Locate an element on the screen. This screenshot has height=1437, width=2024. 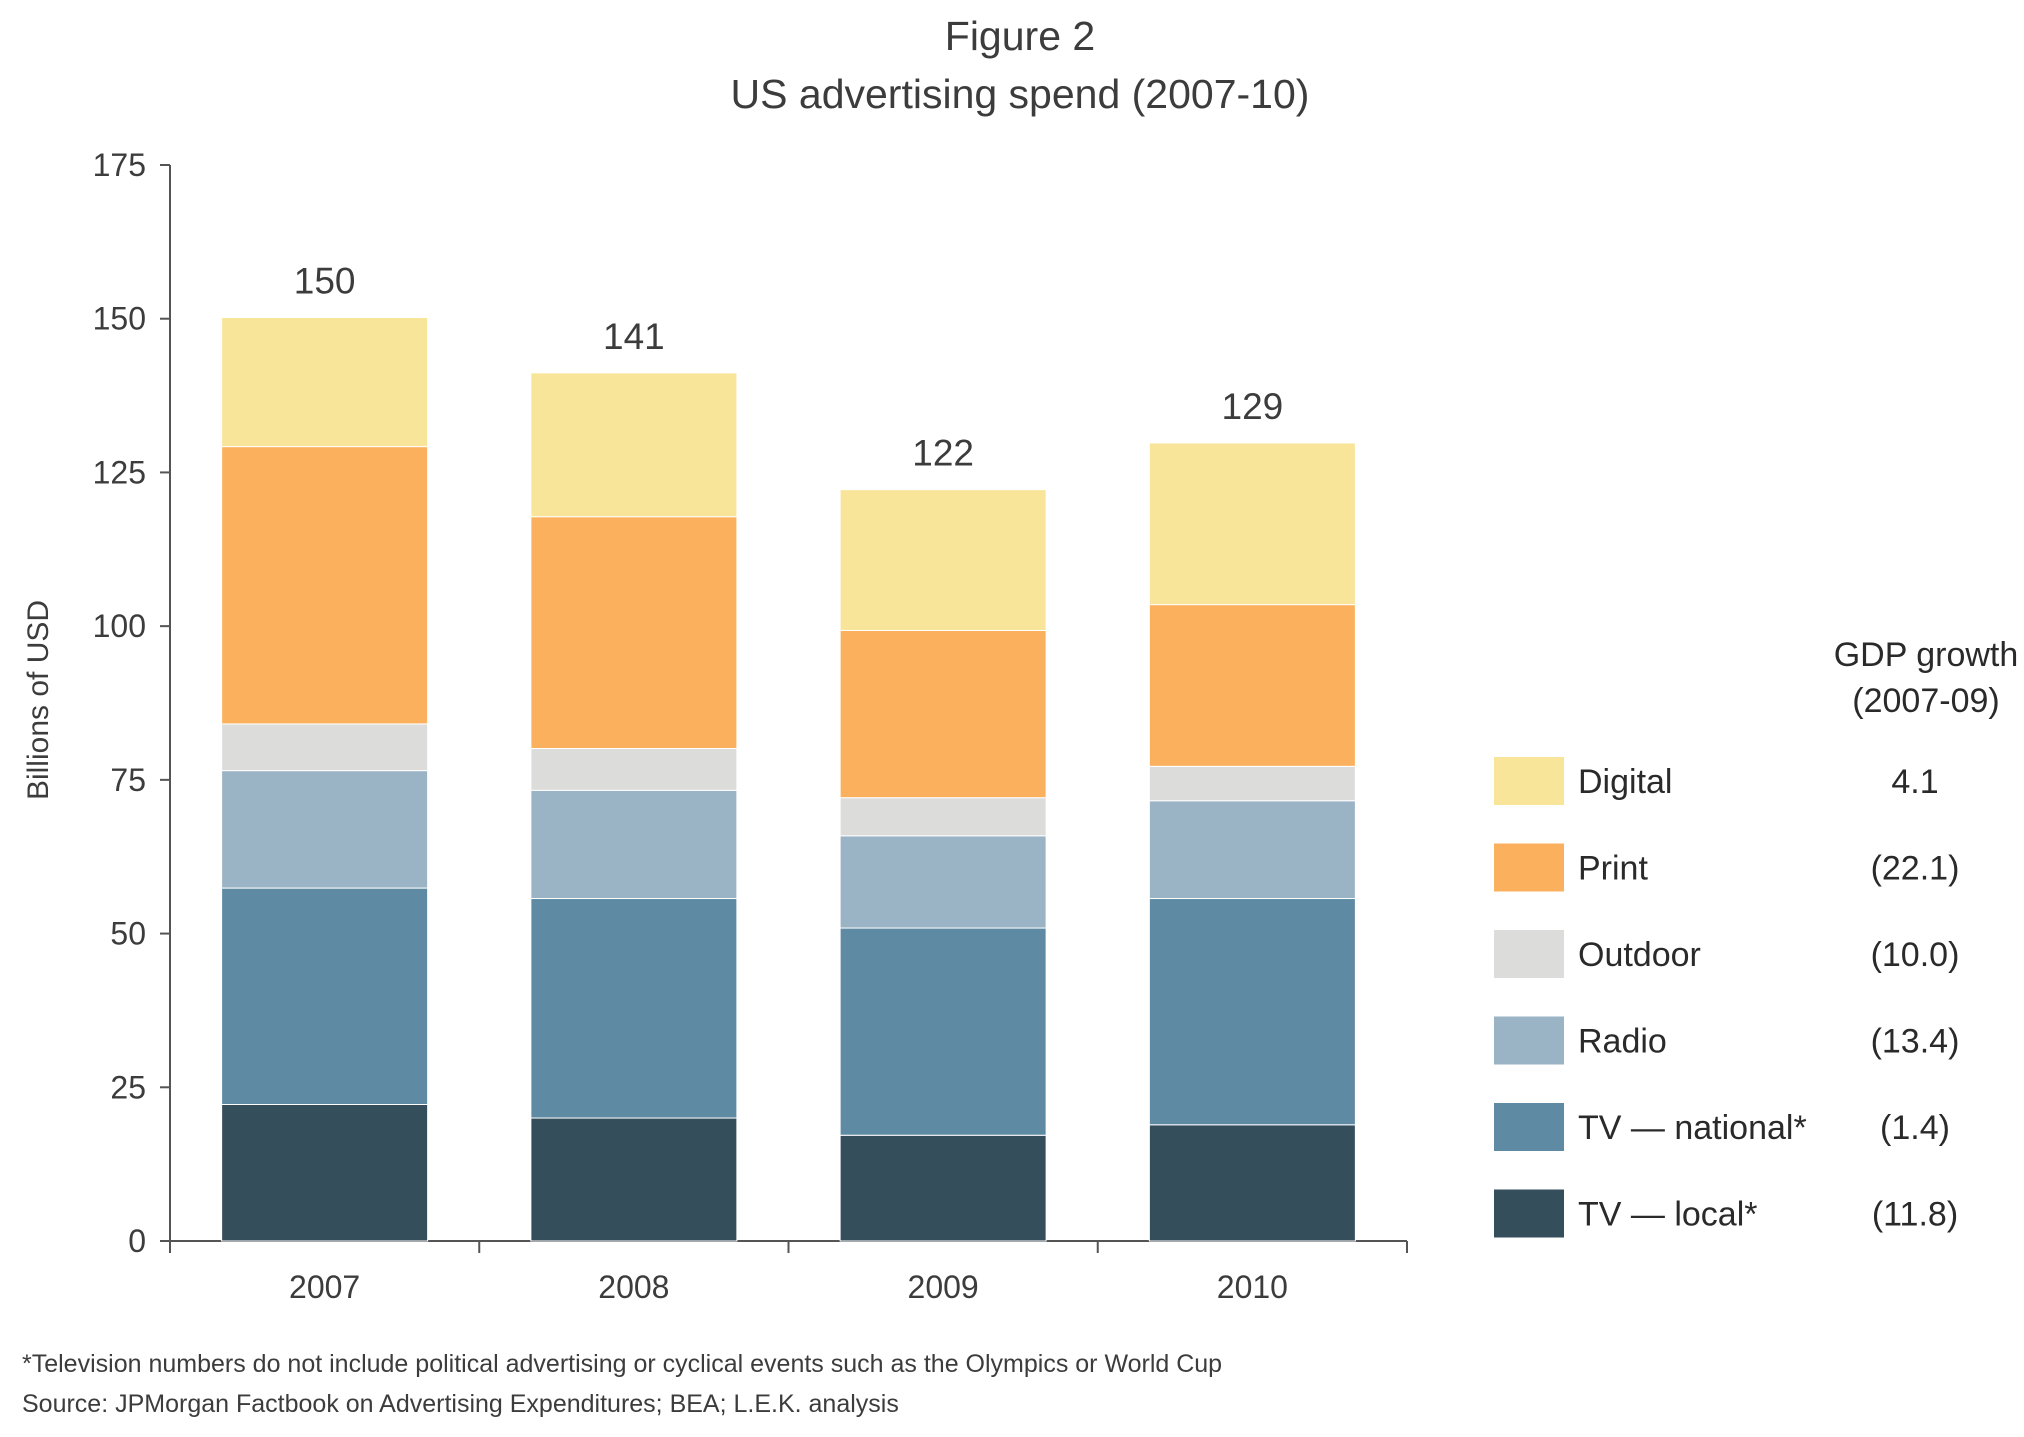
total-labels: 150 141 122 129 is located at coordinates (788, 366).